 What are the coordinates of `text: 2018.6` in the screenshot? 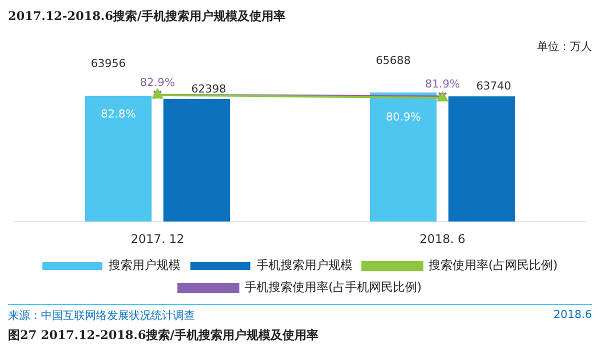 It's located at (573, 315).